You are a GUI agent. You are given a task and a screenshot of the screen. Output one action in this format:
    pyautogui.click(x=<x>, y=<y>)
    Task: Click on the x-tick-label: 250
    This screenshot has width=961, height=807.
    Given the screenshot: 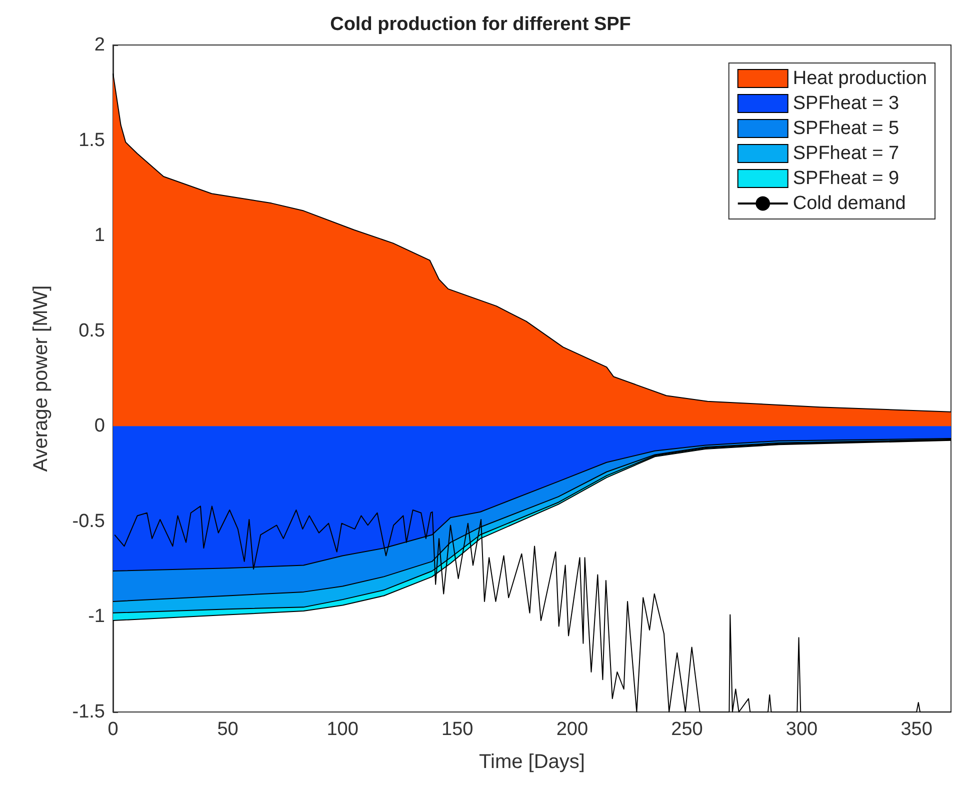 What is the action you would take?
    pyautogui.click(x=687, y=729)
    